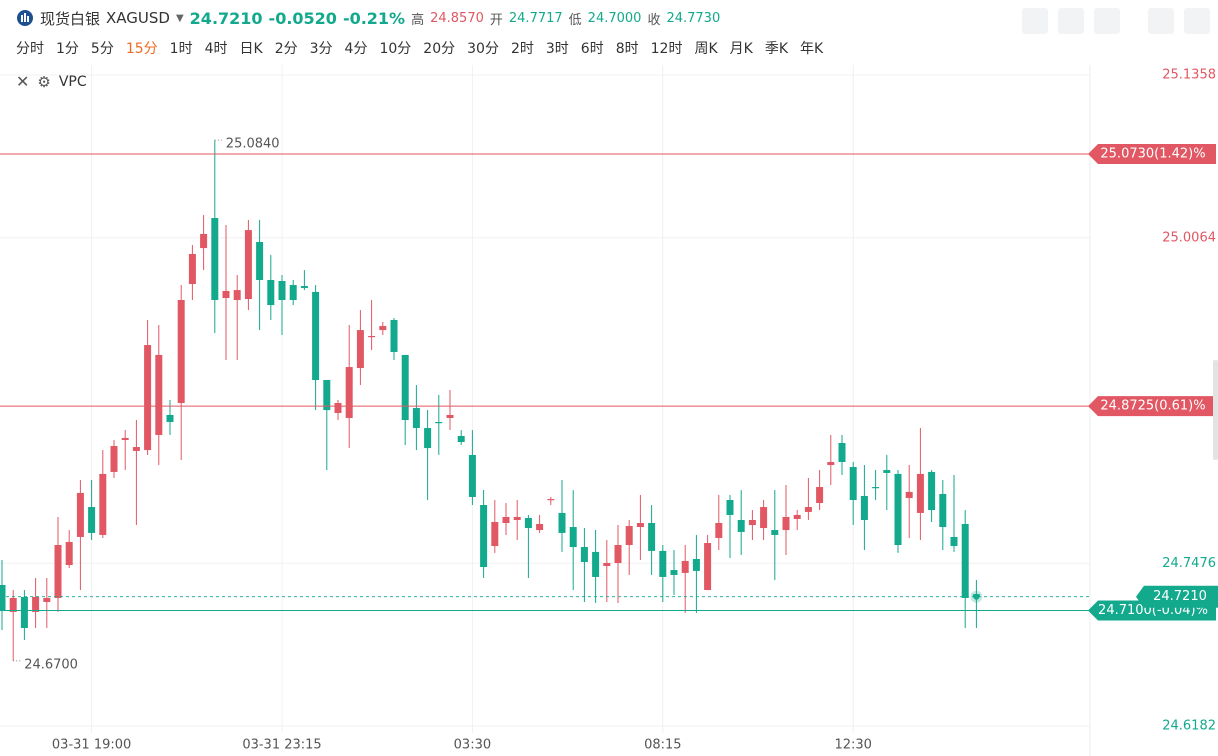  Describe the element at coordinates (1189, 237) in the screenshot. I see `y-tick-label: 25.0064` at that location.